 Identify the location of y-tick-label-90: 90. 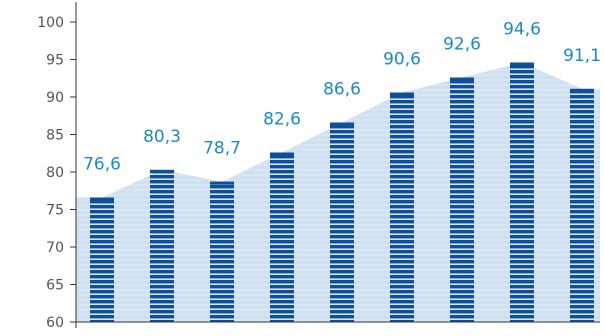
(55, 98).